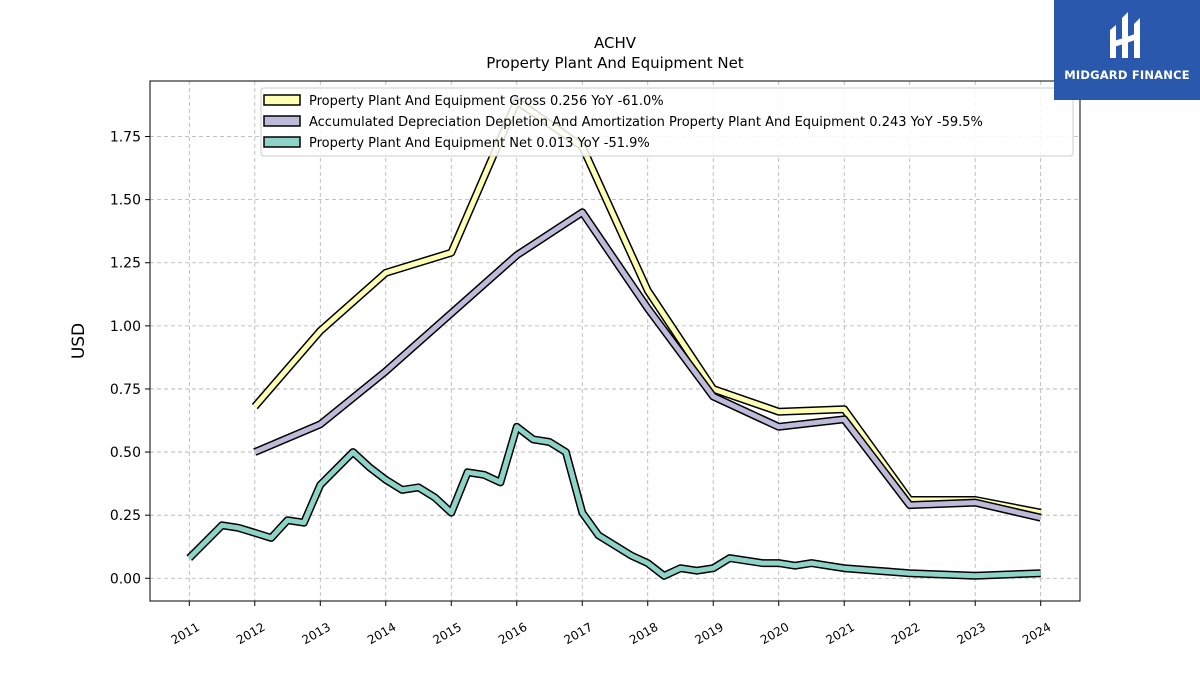 The image size is (1200, 675). I want to click on x-tick-label: 2021, so click(839, 633).